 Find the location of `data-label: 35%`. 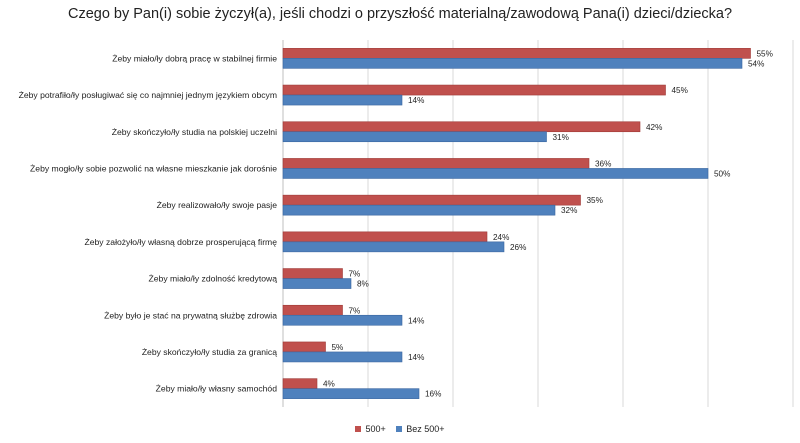

data-label: 35% is located at coordinates (595, 200).